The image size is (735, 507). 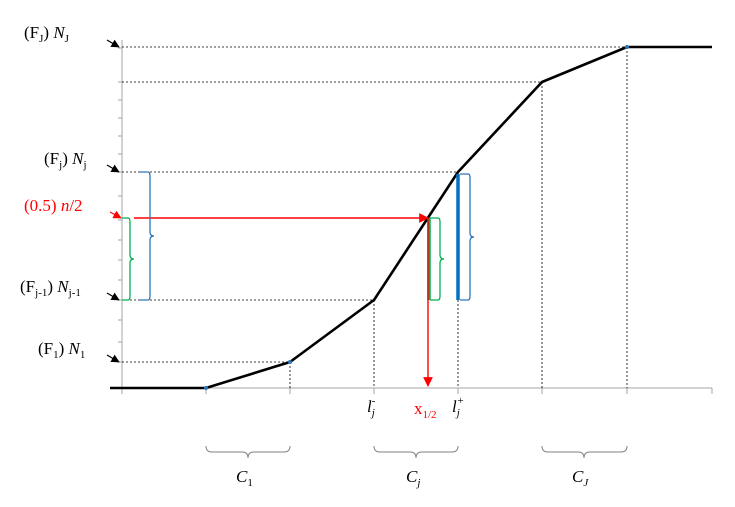 What do you see at coordinates (584, 452) in the screenshot?
I see `brace-CJ` at bounding box center [584, 452].